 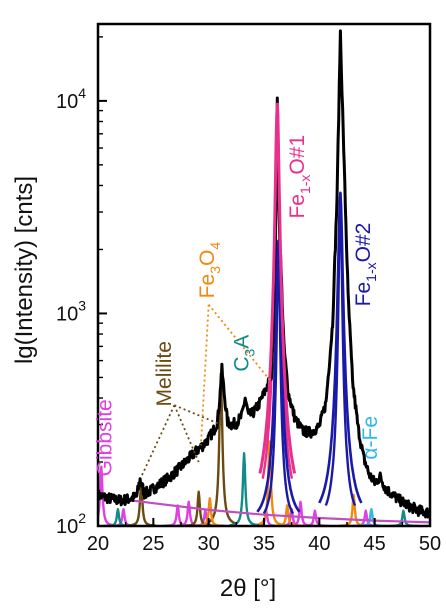 What do you see at coordinates (365, 265) in the screenshot?
I see `phase-label-fe1-xo-2: Fe1-xO#2` at bounding box center [365, 265].